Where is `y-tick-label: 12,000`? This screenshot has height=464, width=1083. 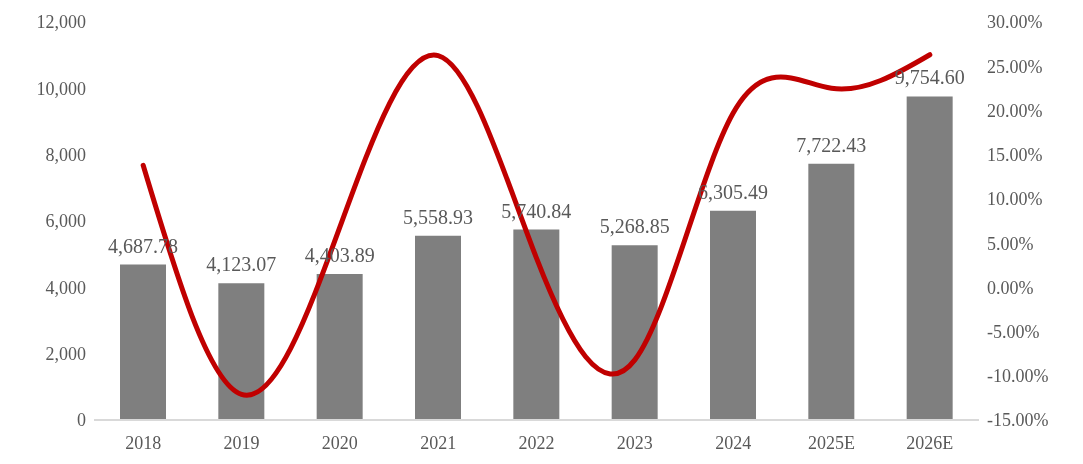 y-tick-label: 12,000 is located at coordinates (61, 22).